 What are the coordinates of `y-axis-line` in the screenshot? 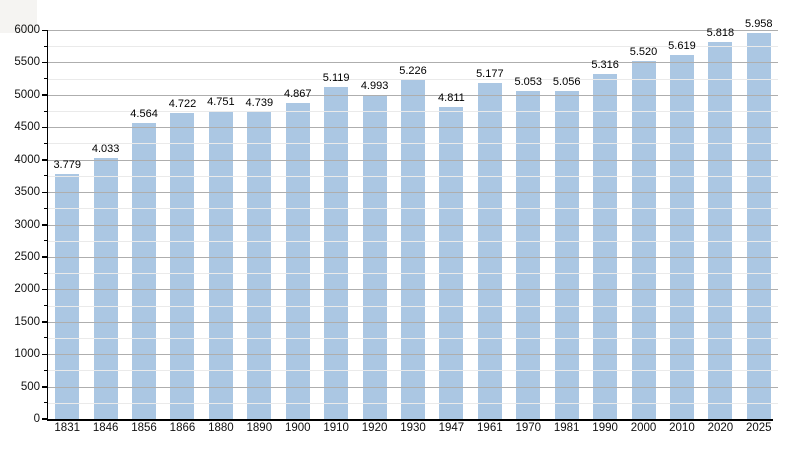 It's located at (47, 225).